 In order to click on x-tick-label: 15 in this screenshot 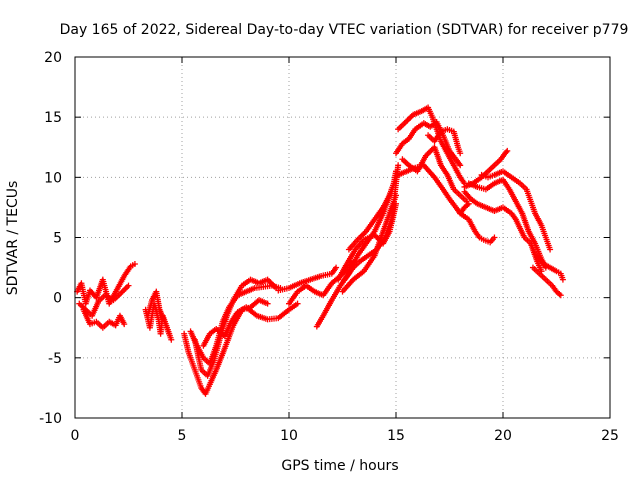, I will do `click(396, 436)`.